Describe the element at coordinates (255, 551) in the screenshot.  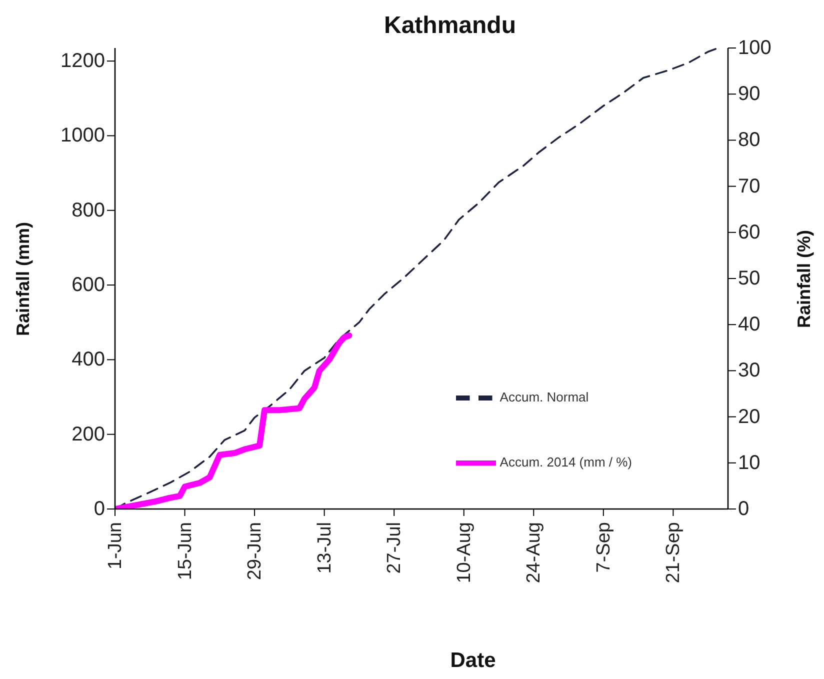
I see `x-tick-label: 29-Jun` at that location.